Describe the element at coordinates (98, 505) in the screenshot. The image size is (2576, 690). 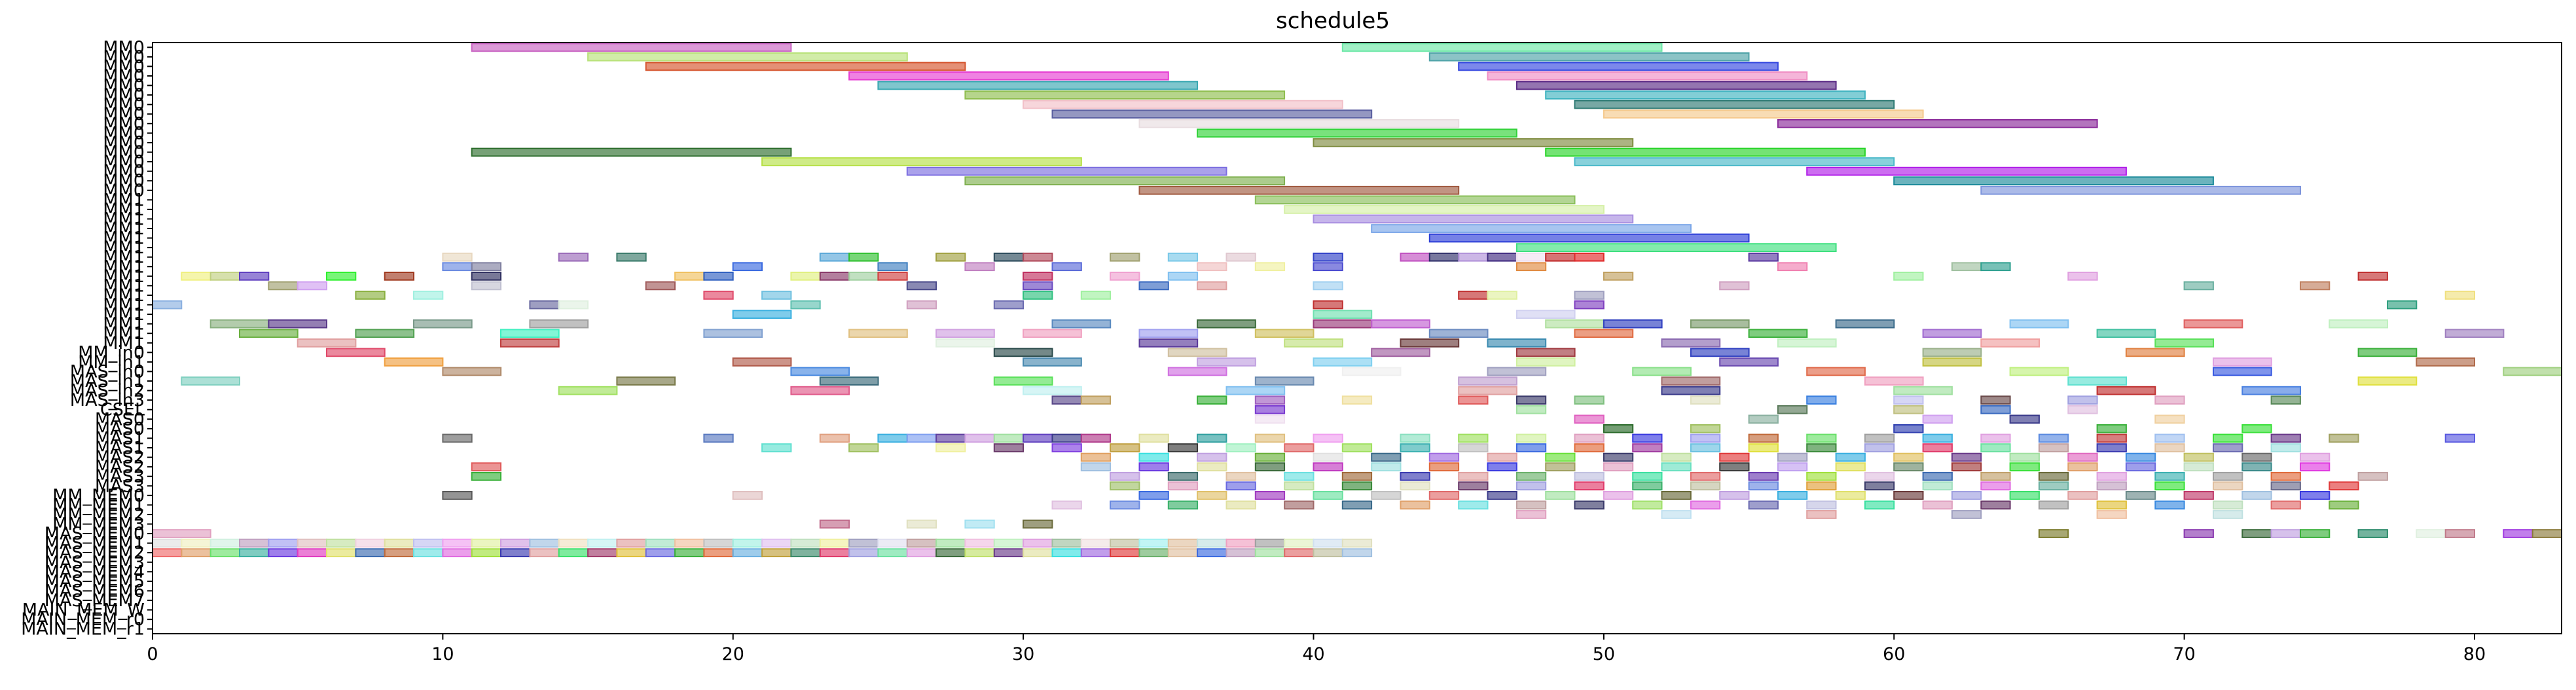
I see `y-tick-label-48: MM_MEM1` at that location.